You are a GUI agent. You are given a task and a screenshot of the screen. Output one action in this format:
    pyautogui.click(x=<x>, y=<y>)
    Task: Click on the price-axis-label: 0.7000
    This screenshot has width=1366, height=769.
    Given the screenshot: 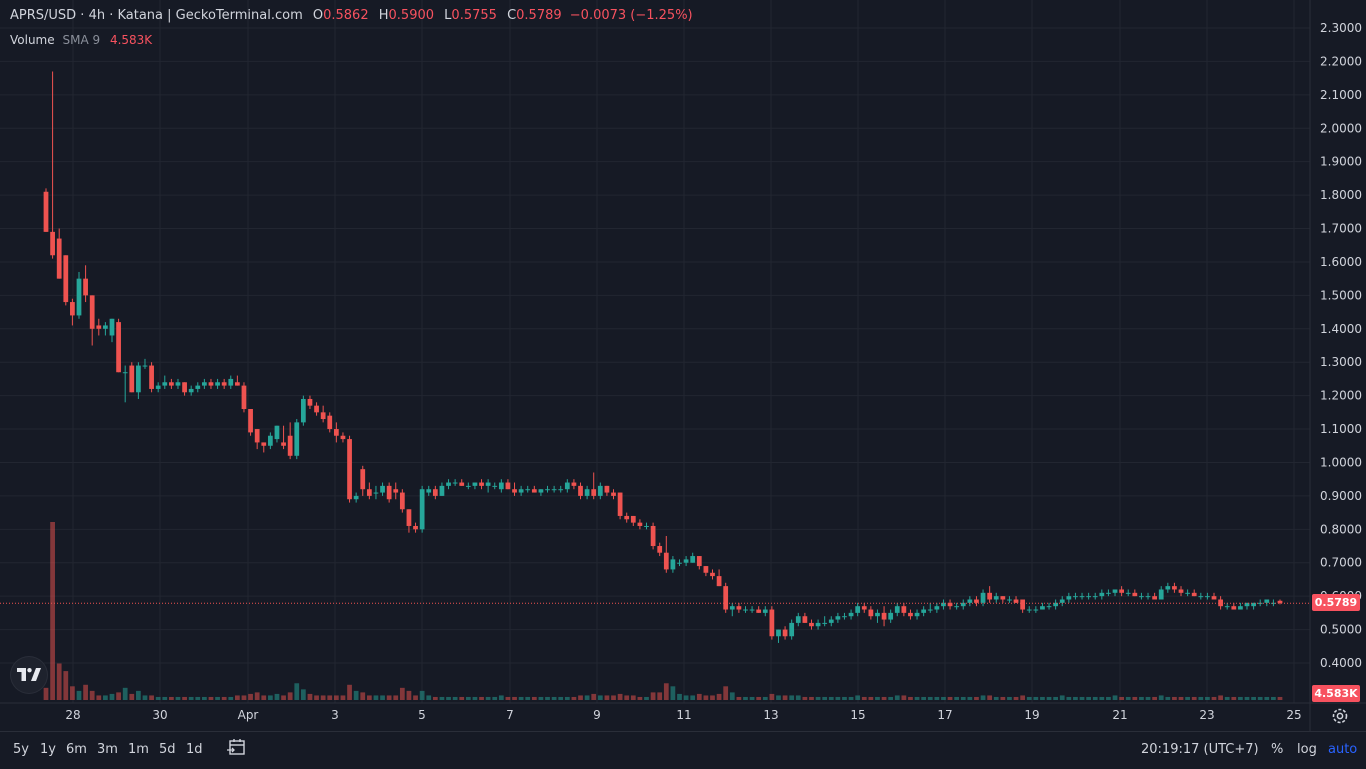 What is the action you would take?
    pyautogui.click(x=1341, y=563)
    